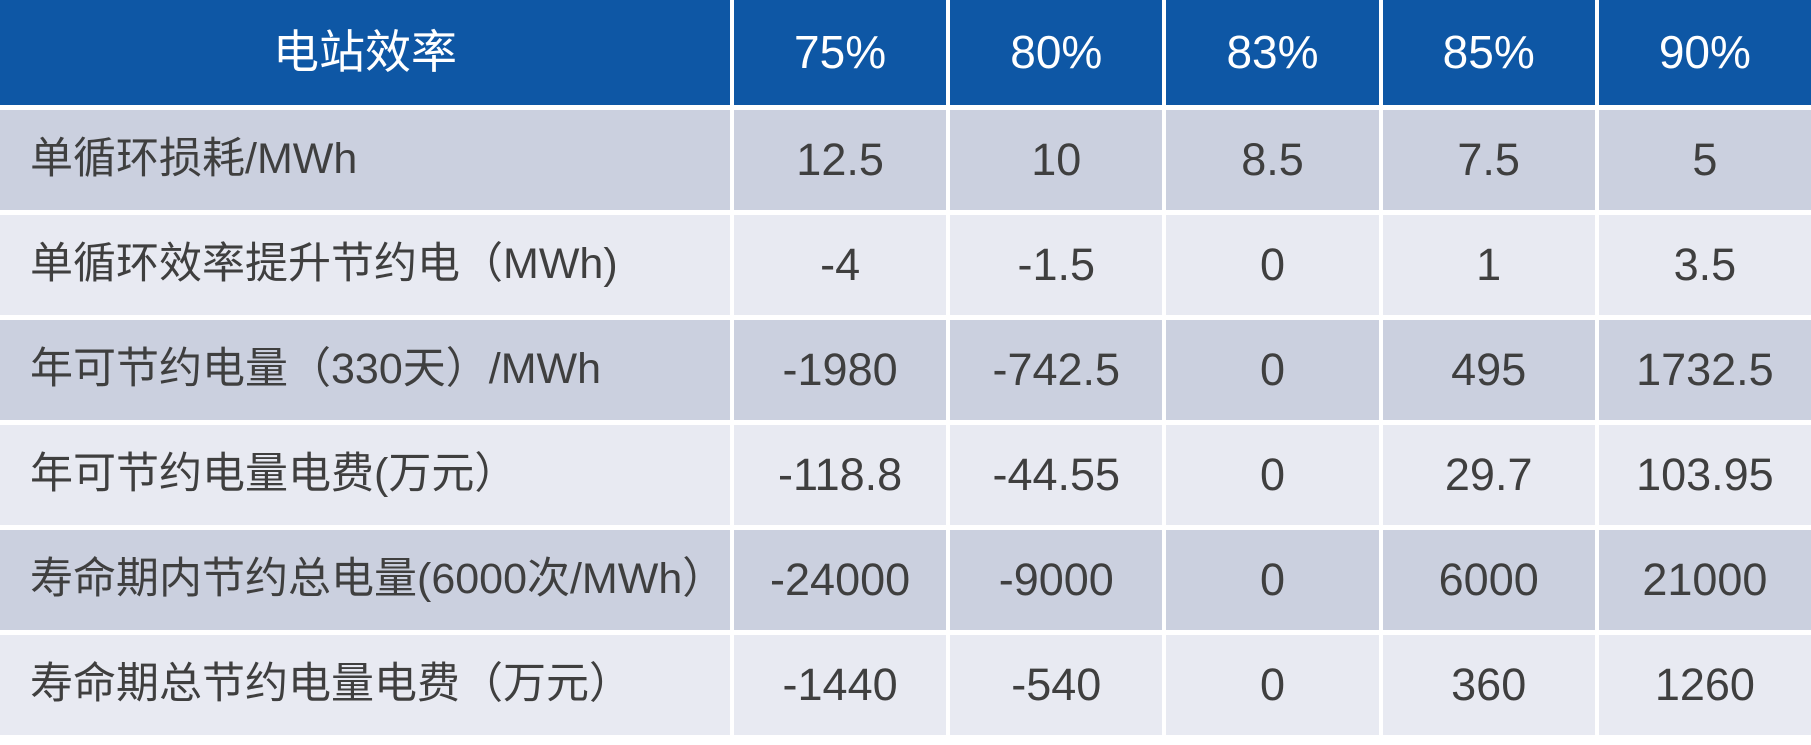 This screenshot has width=1811, height=745. Describe the element at coordinates (1704, 265) in the screenshot. I see `value-cell: 3.5` at that location.